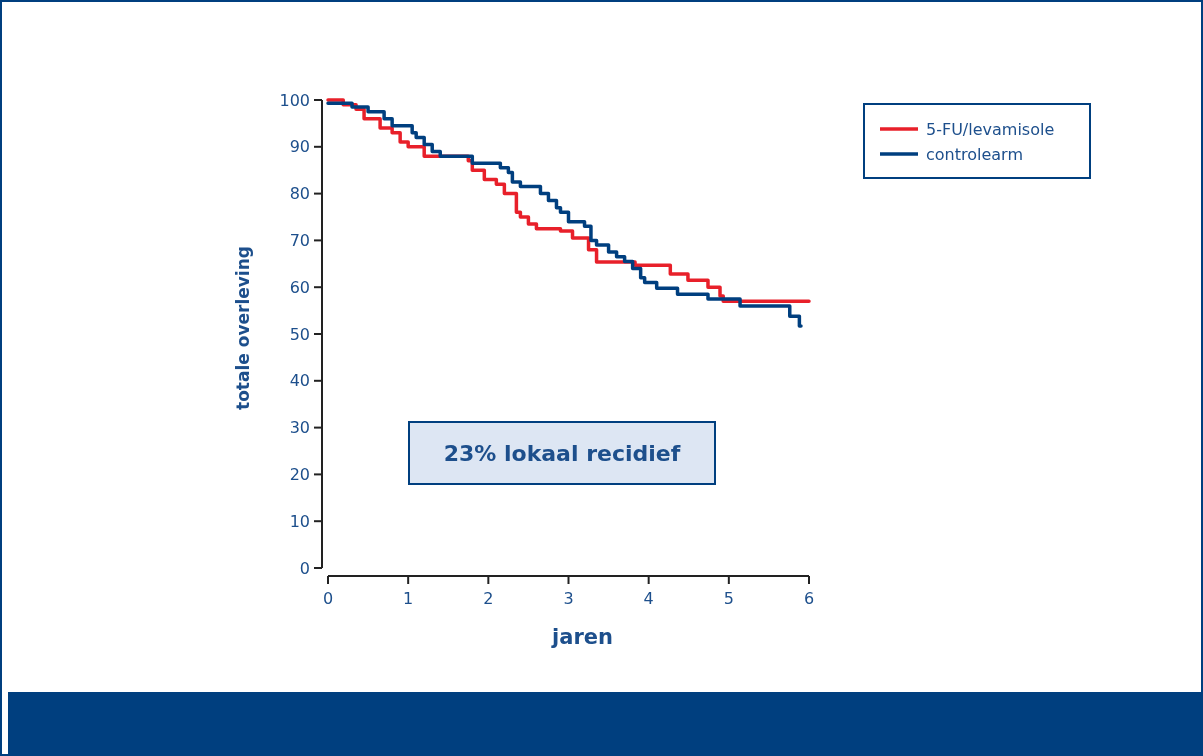 The width and height of the screenshot is (1203, 756). What do you see at coordinates (299, 194) in the screenshot?
I see `y-tick-label: 80` at bounding box center [299, 194].